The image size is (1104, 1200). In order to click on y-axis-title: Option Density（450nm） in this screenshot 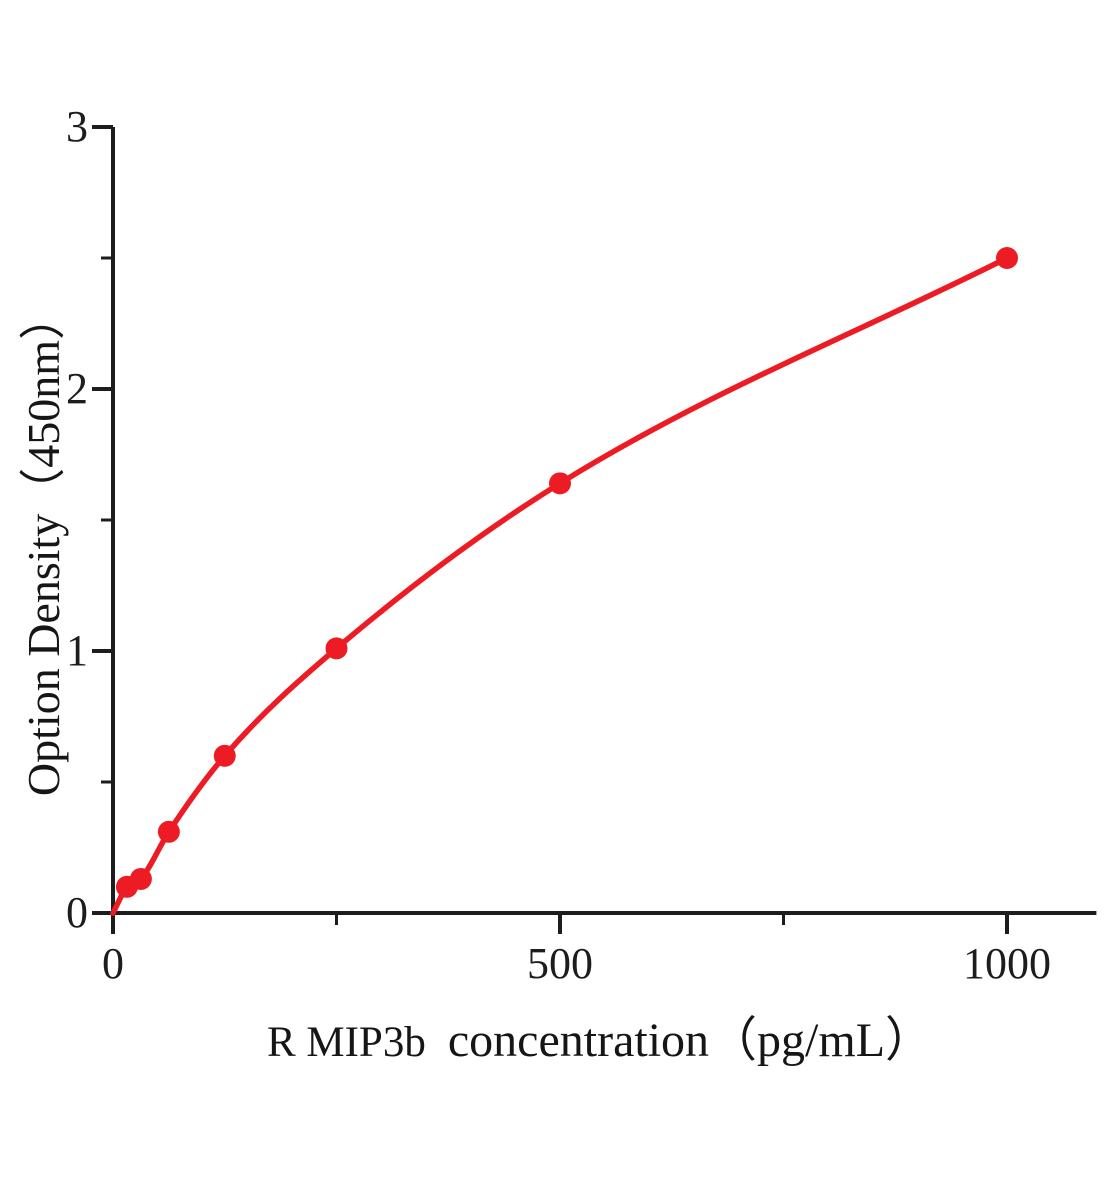, I will do `click(43, 545)`.